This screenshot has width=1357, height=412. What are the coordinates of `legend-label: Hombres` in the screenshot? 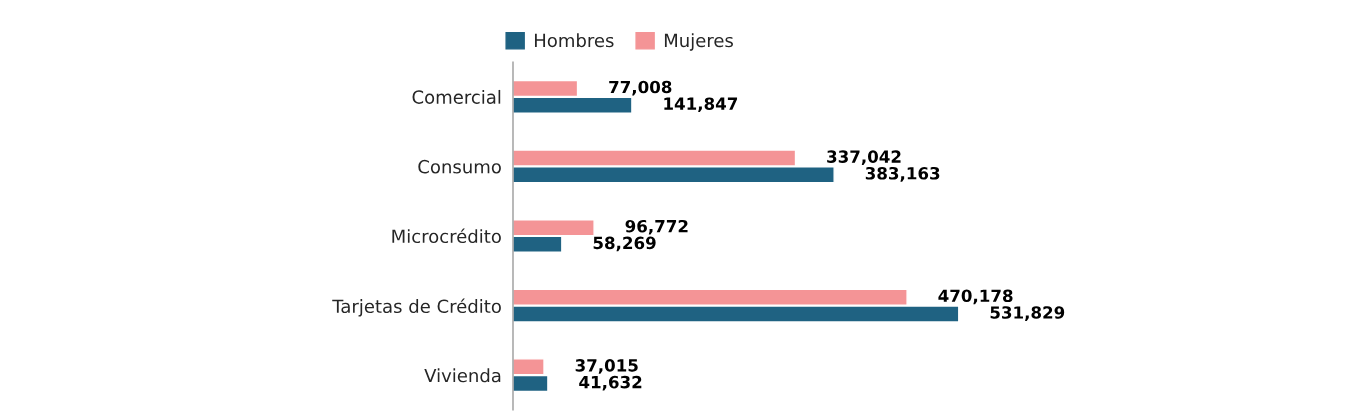 It's located at (574, 40).